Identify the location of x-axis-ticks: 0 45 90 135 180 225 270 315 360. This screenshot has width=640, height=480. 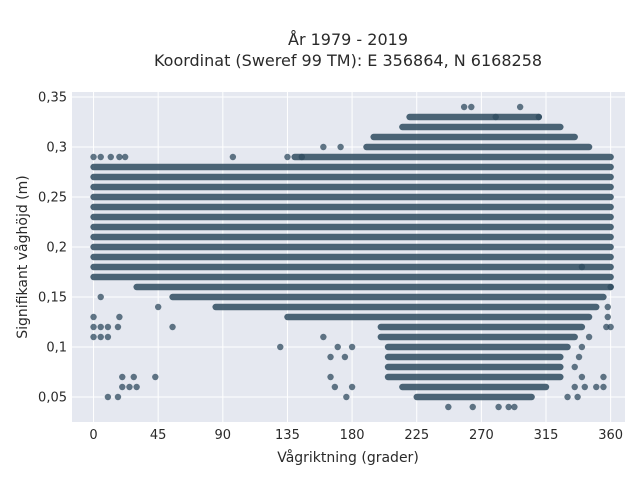
(356, 435).